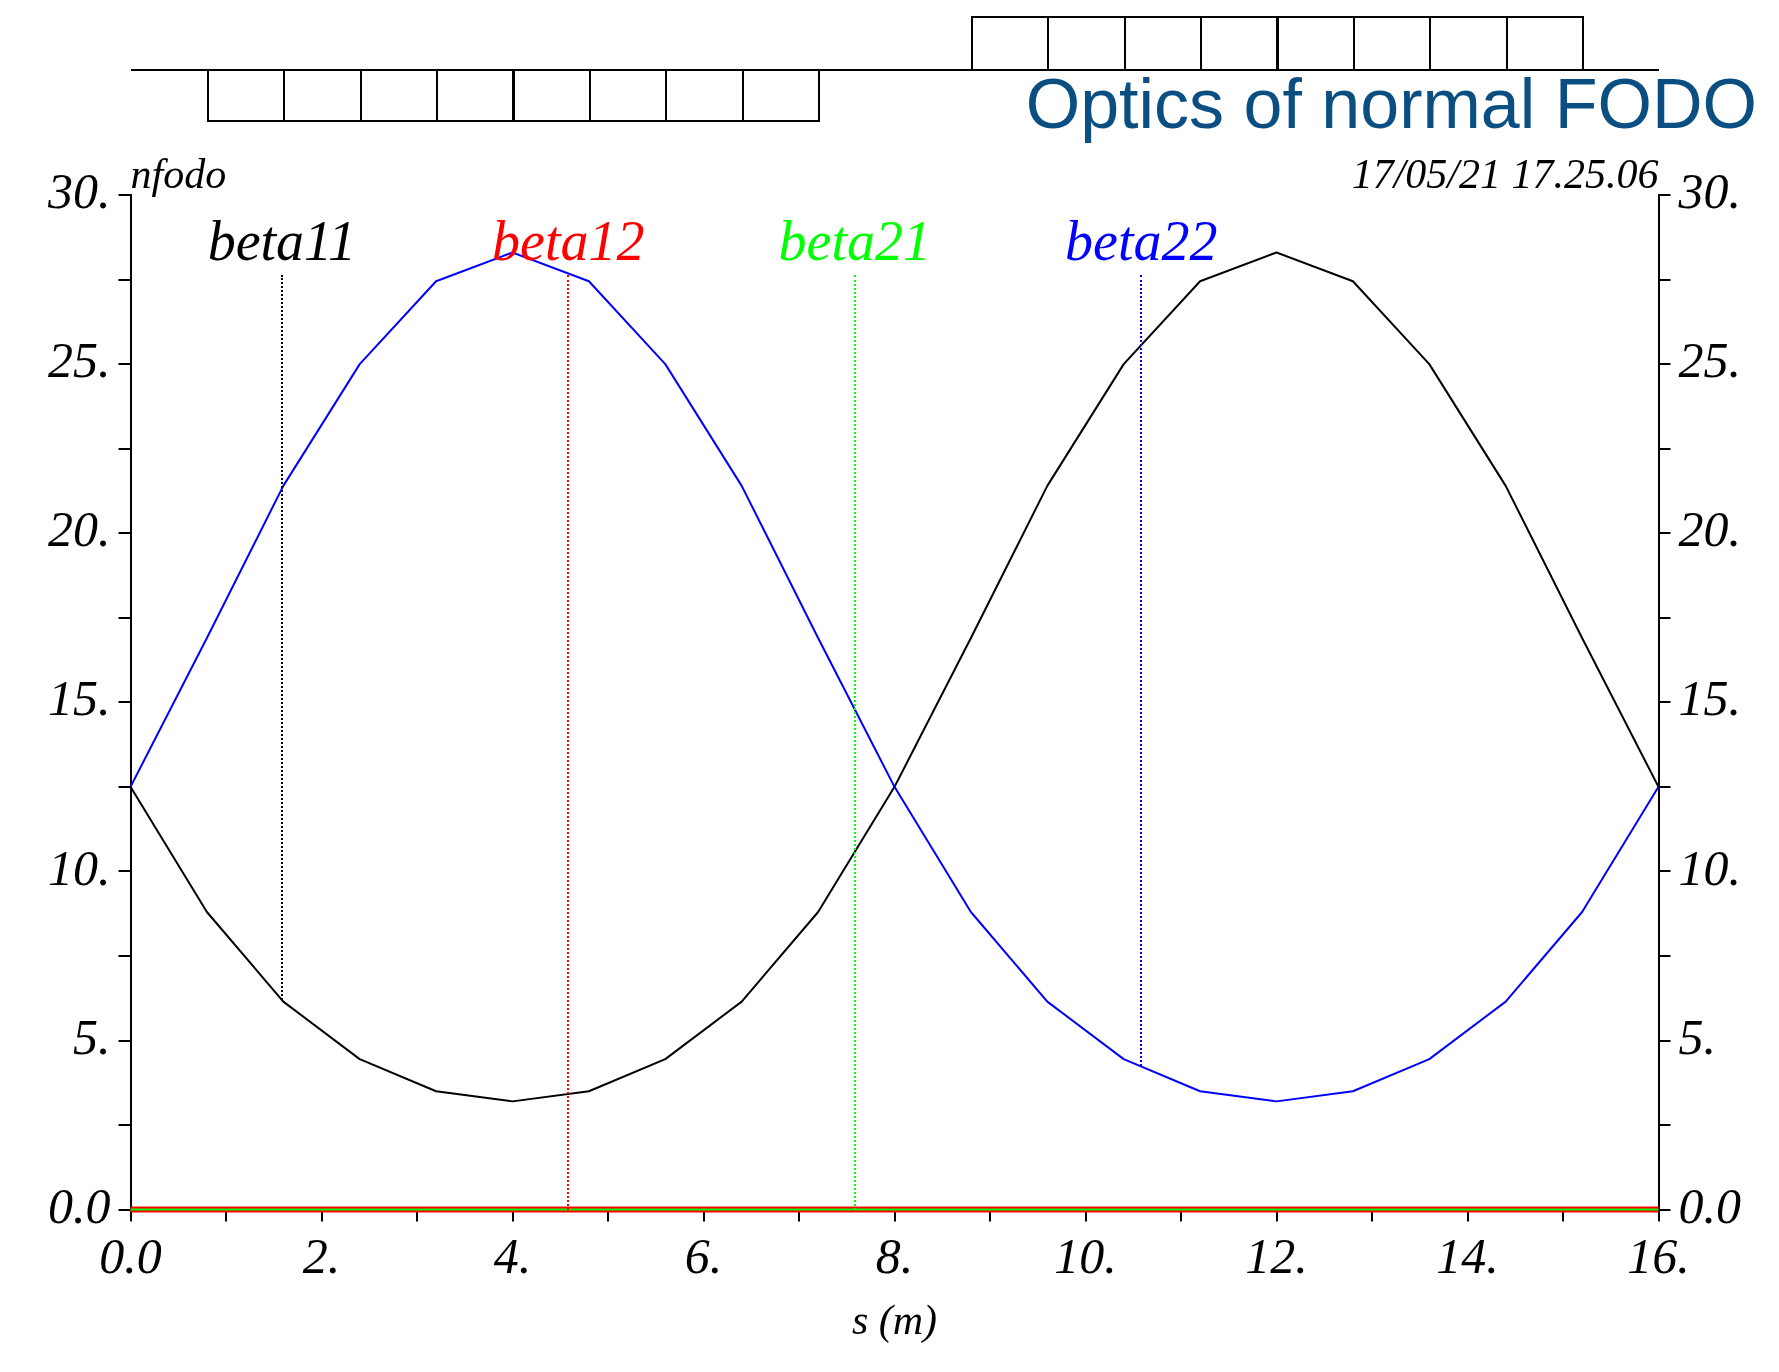  Describe the element at coordinates (894, 1320) in the screenshot. I see `x-axis-title: s (m)` at that location.